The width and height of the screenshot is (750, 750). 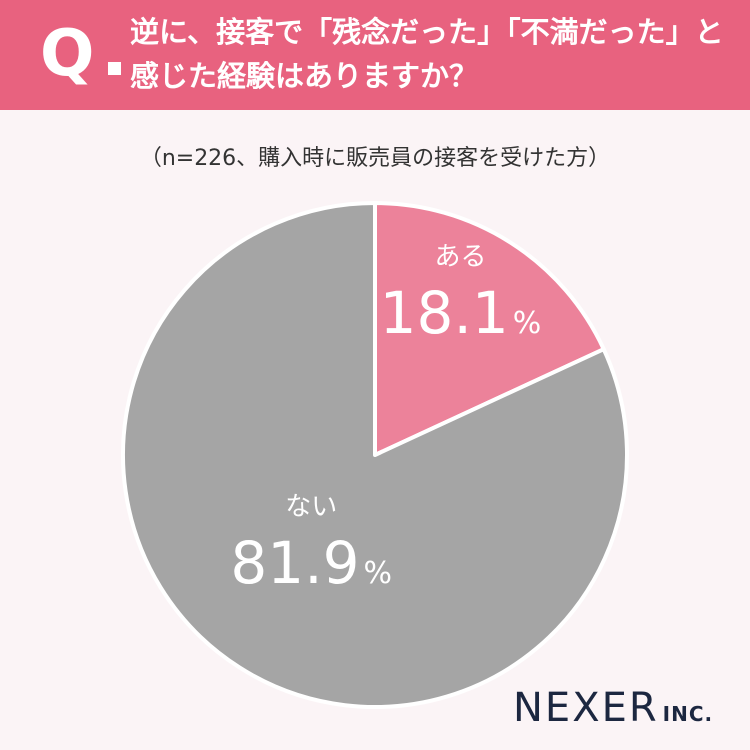 I want to click on question-line-2: 感じた経験はありますか？, so click(x=304, y=76).